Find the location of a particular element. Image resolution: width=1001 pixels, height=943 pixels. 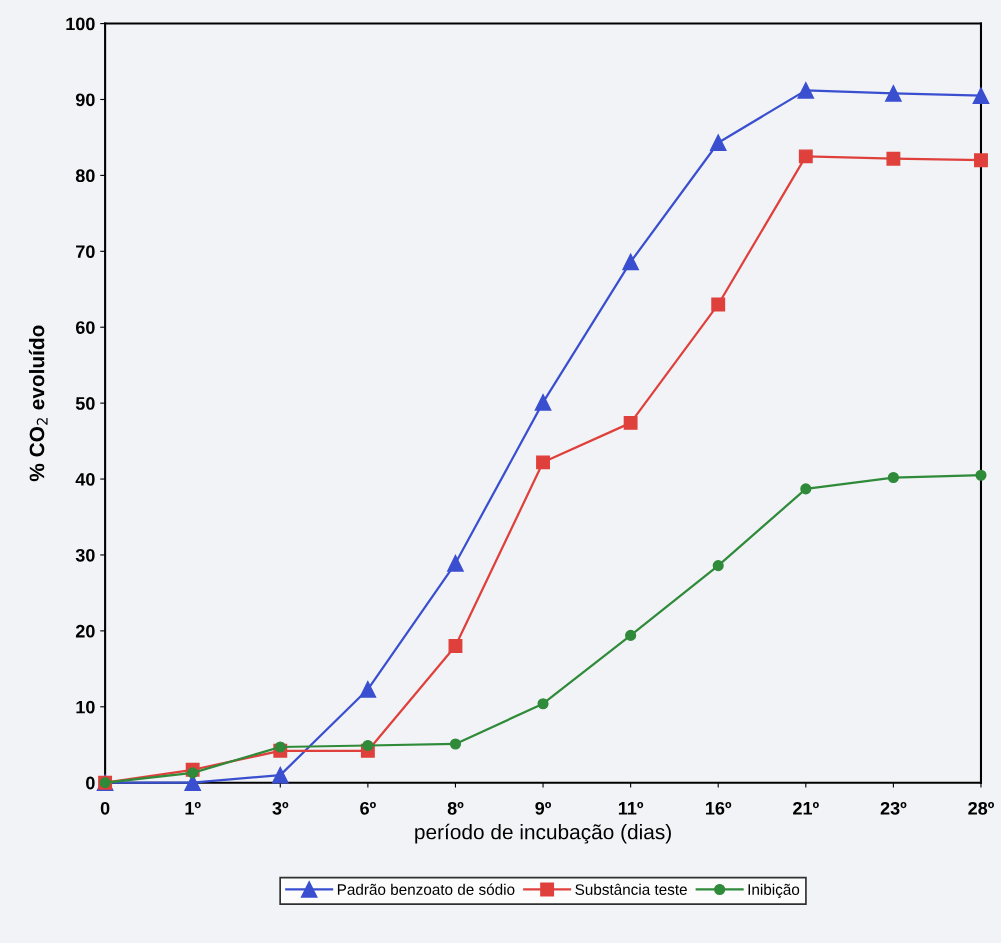

x-tick-label: 9º is located at coordinates (543, 808).